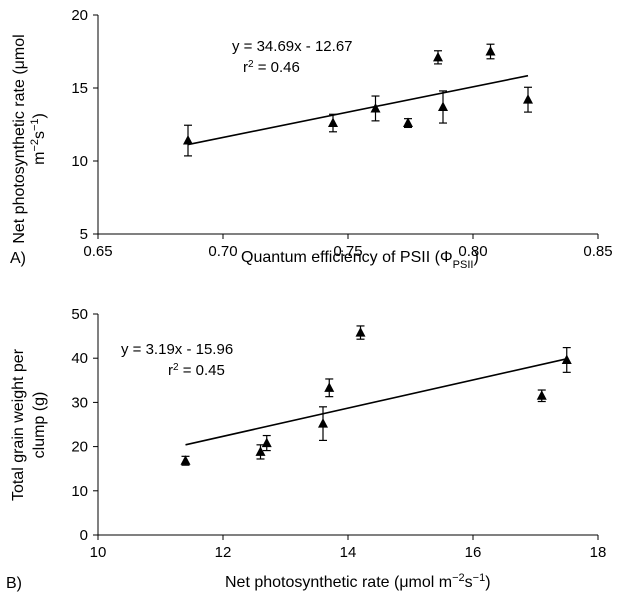 The height and width of the screenshot is (595, 618). I want to click on panel-b-y-tick-label: 0, so click(84, 535).